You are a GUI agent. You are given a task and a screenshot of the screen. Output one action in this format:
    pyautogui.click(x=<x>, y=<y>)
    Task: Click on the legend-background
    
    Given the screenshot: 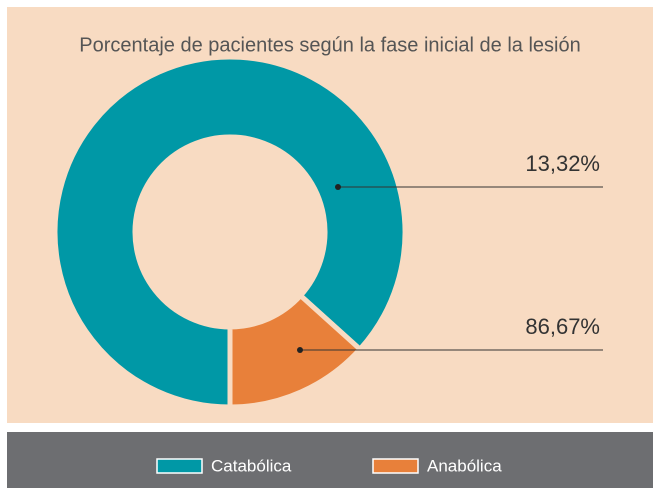 What is the action you would take?
    pyautogui.click(x=330, y=460)
    